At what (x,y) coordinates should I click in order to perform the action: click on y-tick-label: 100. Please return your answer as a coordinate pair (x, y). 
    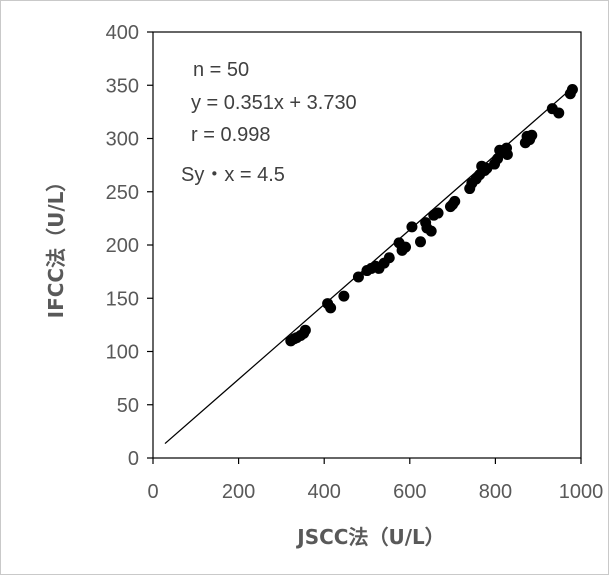
    Looking at the image, I should click on (122, 353).